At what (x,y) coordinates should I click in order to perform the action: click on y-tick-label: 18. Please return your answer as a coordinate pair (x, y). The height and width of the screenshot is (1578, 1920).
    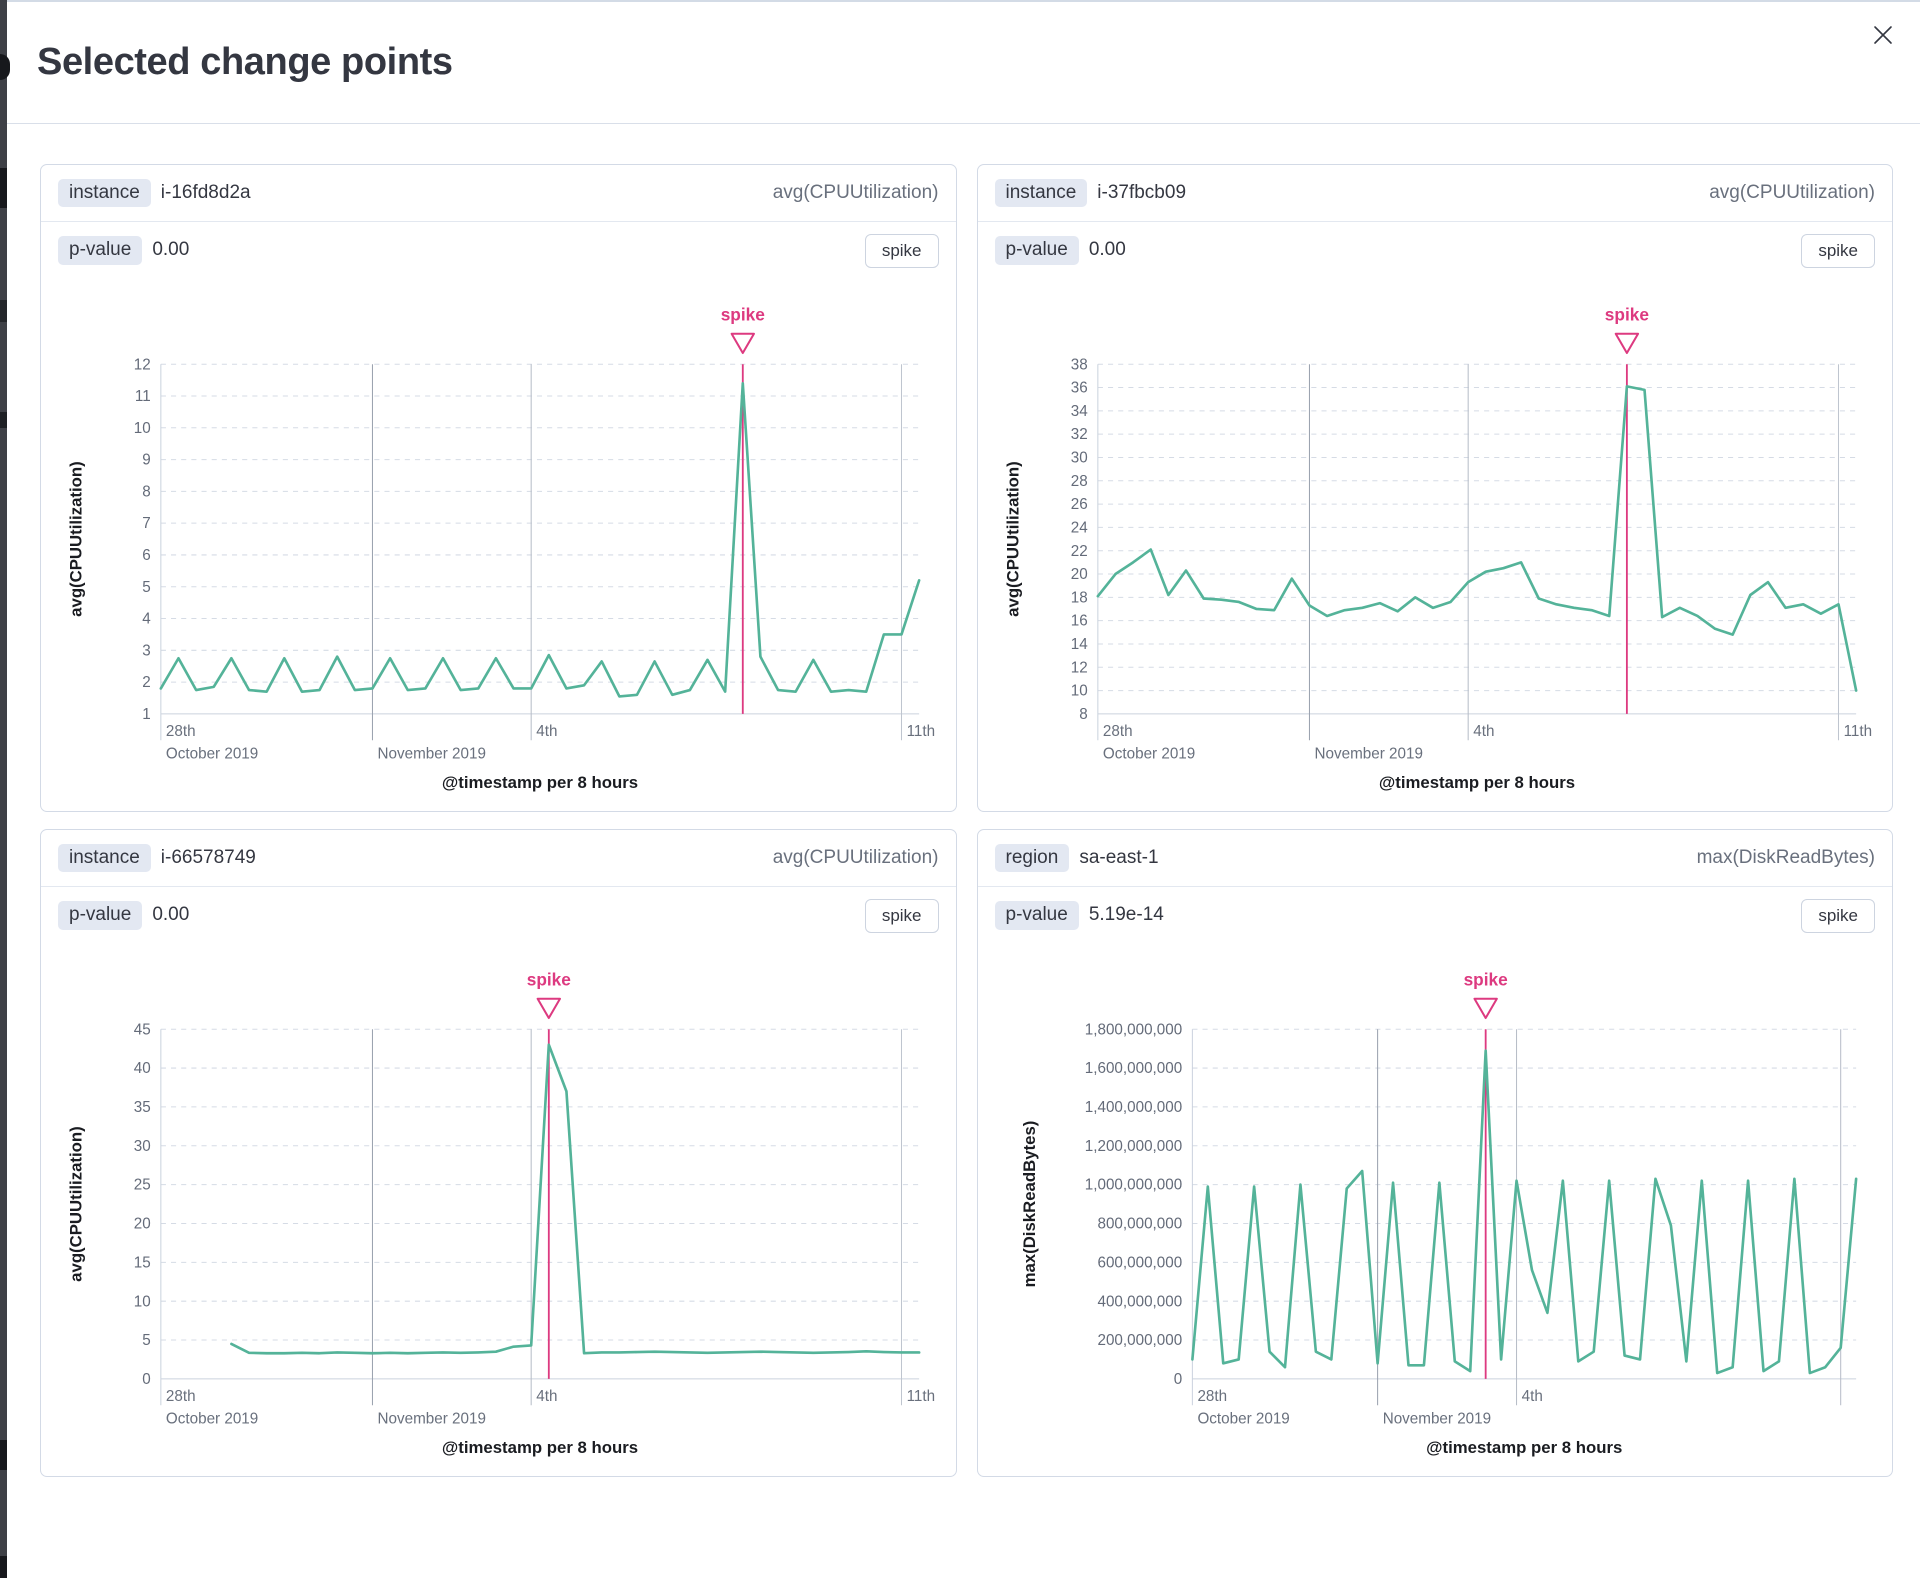
    Looking at the image, I should click on (1078, 597).